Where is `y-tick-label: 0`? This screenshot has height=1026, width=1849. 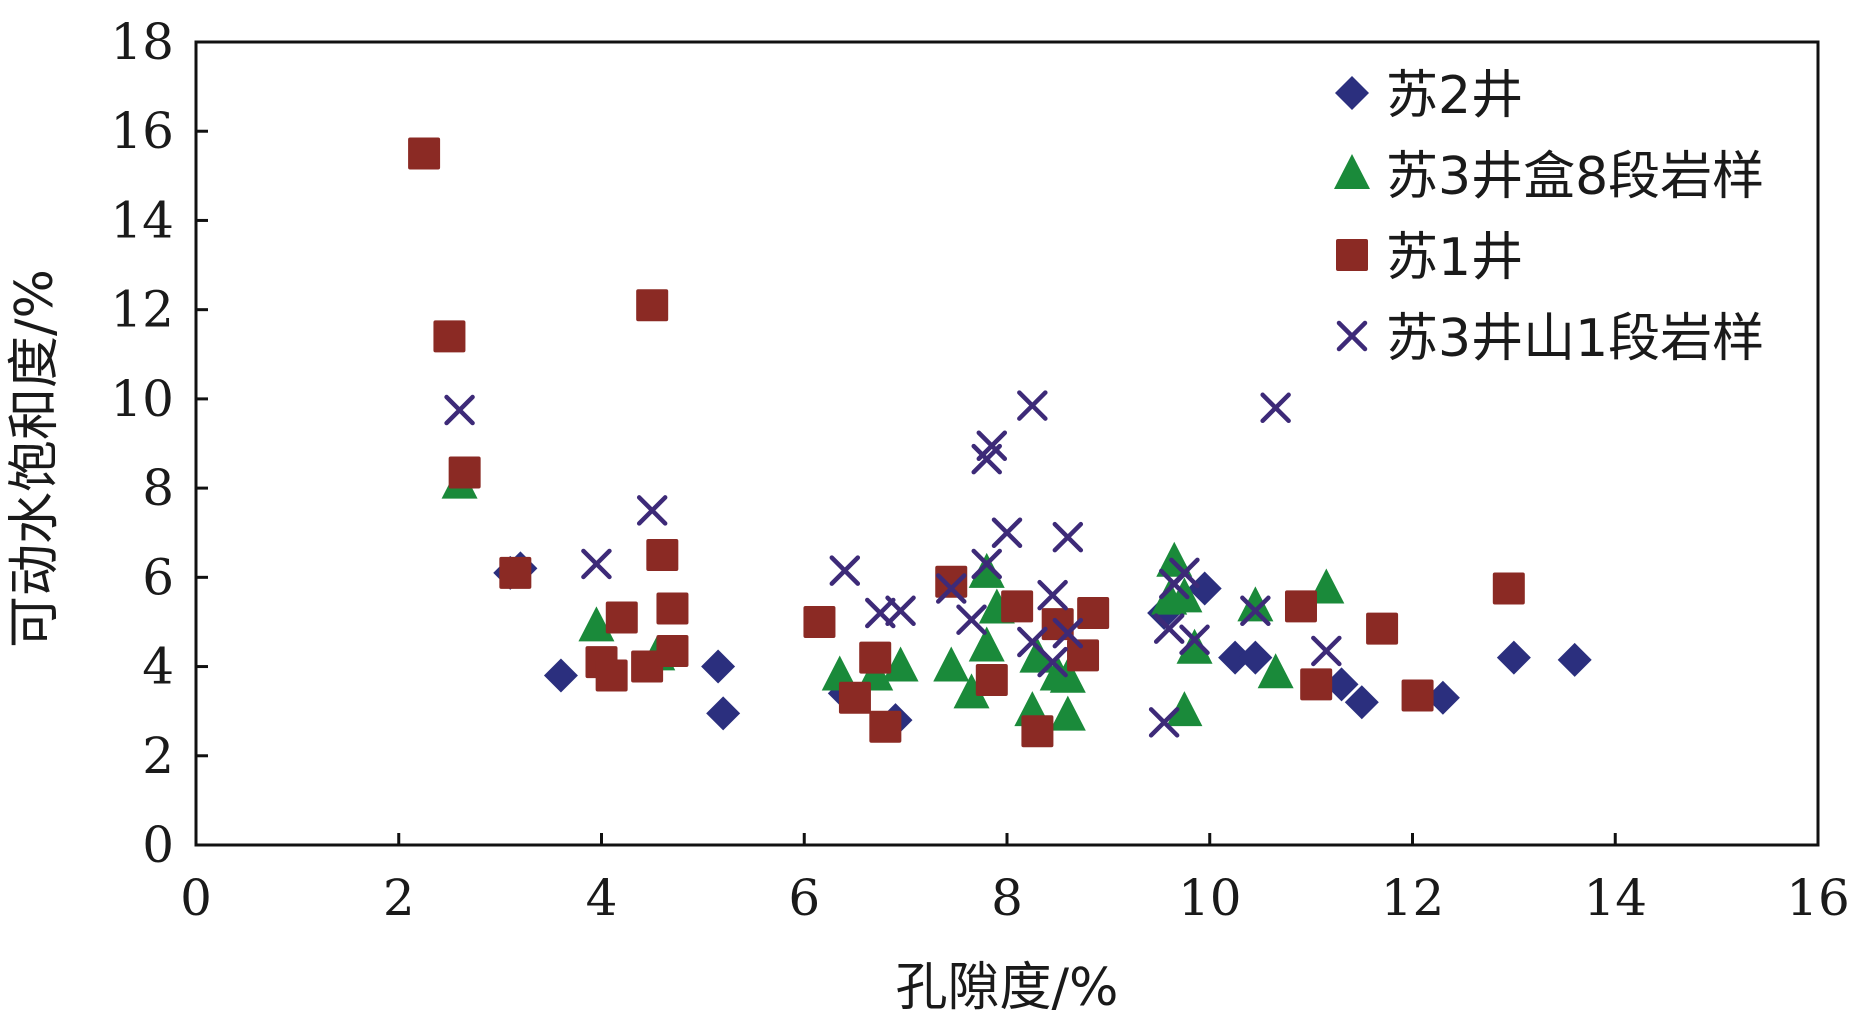 y-tick-label: 0 is located at coordinates (158, 845).